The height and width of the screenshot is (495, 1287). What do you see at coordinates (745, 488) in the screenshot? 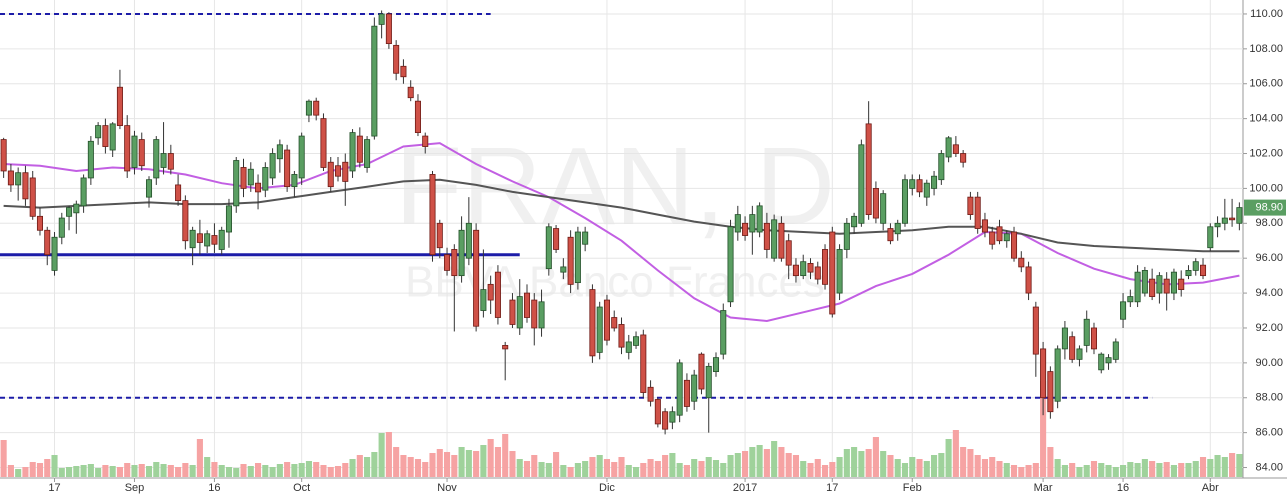
I see `x-tick-label: 2017` at bounding box center [745, 488].